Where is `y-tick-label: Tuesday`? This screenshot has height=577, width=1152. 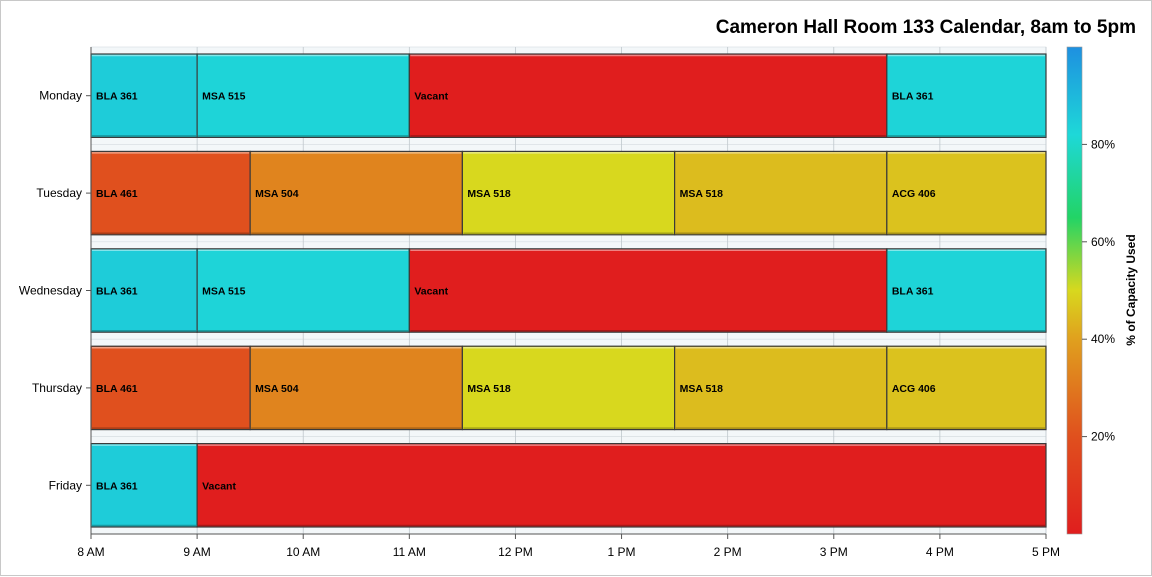
y-tick-label: Tuesday is located at coordinates (59, 193).